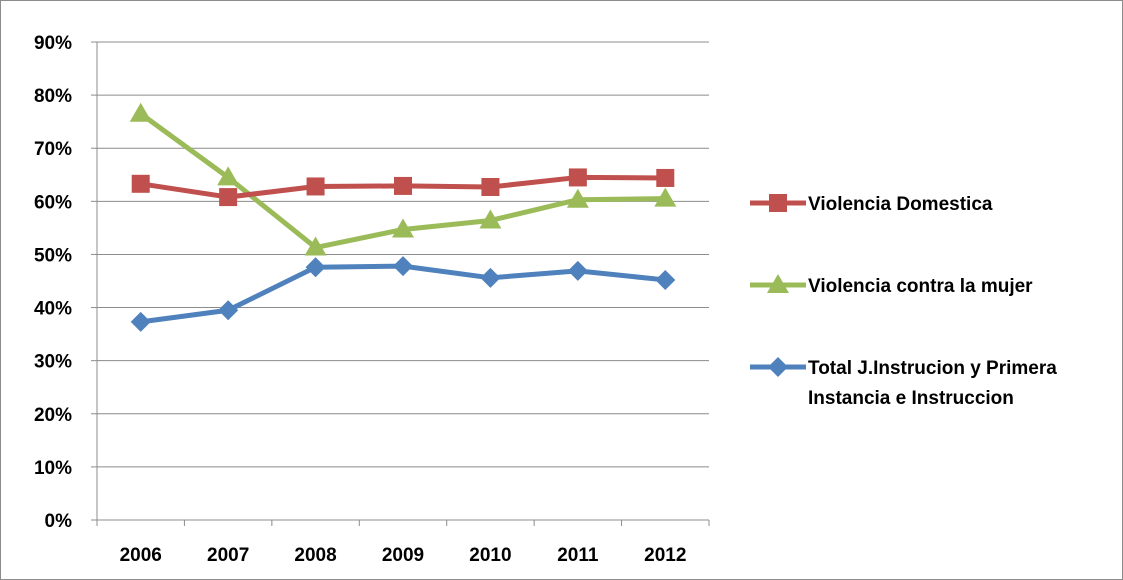 This screenshot has width=1123, height=580. I want to click on legend-label: Instancia e Instruccion, so click(911, 398).